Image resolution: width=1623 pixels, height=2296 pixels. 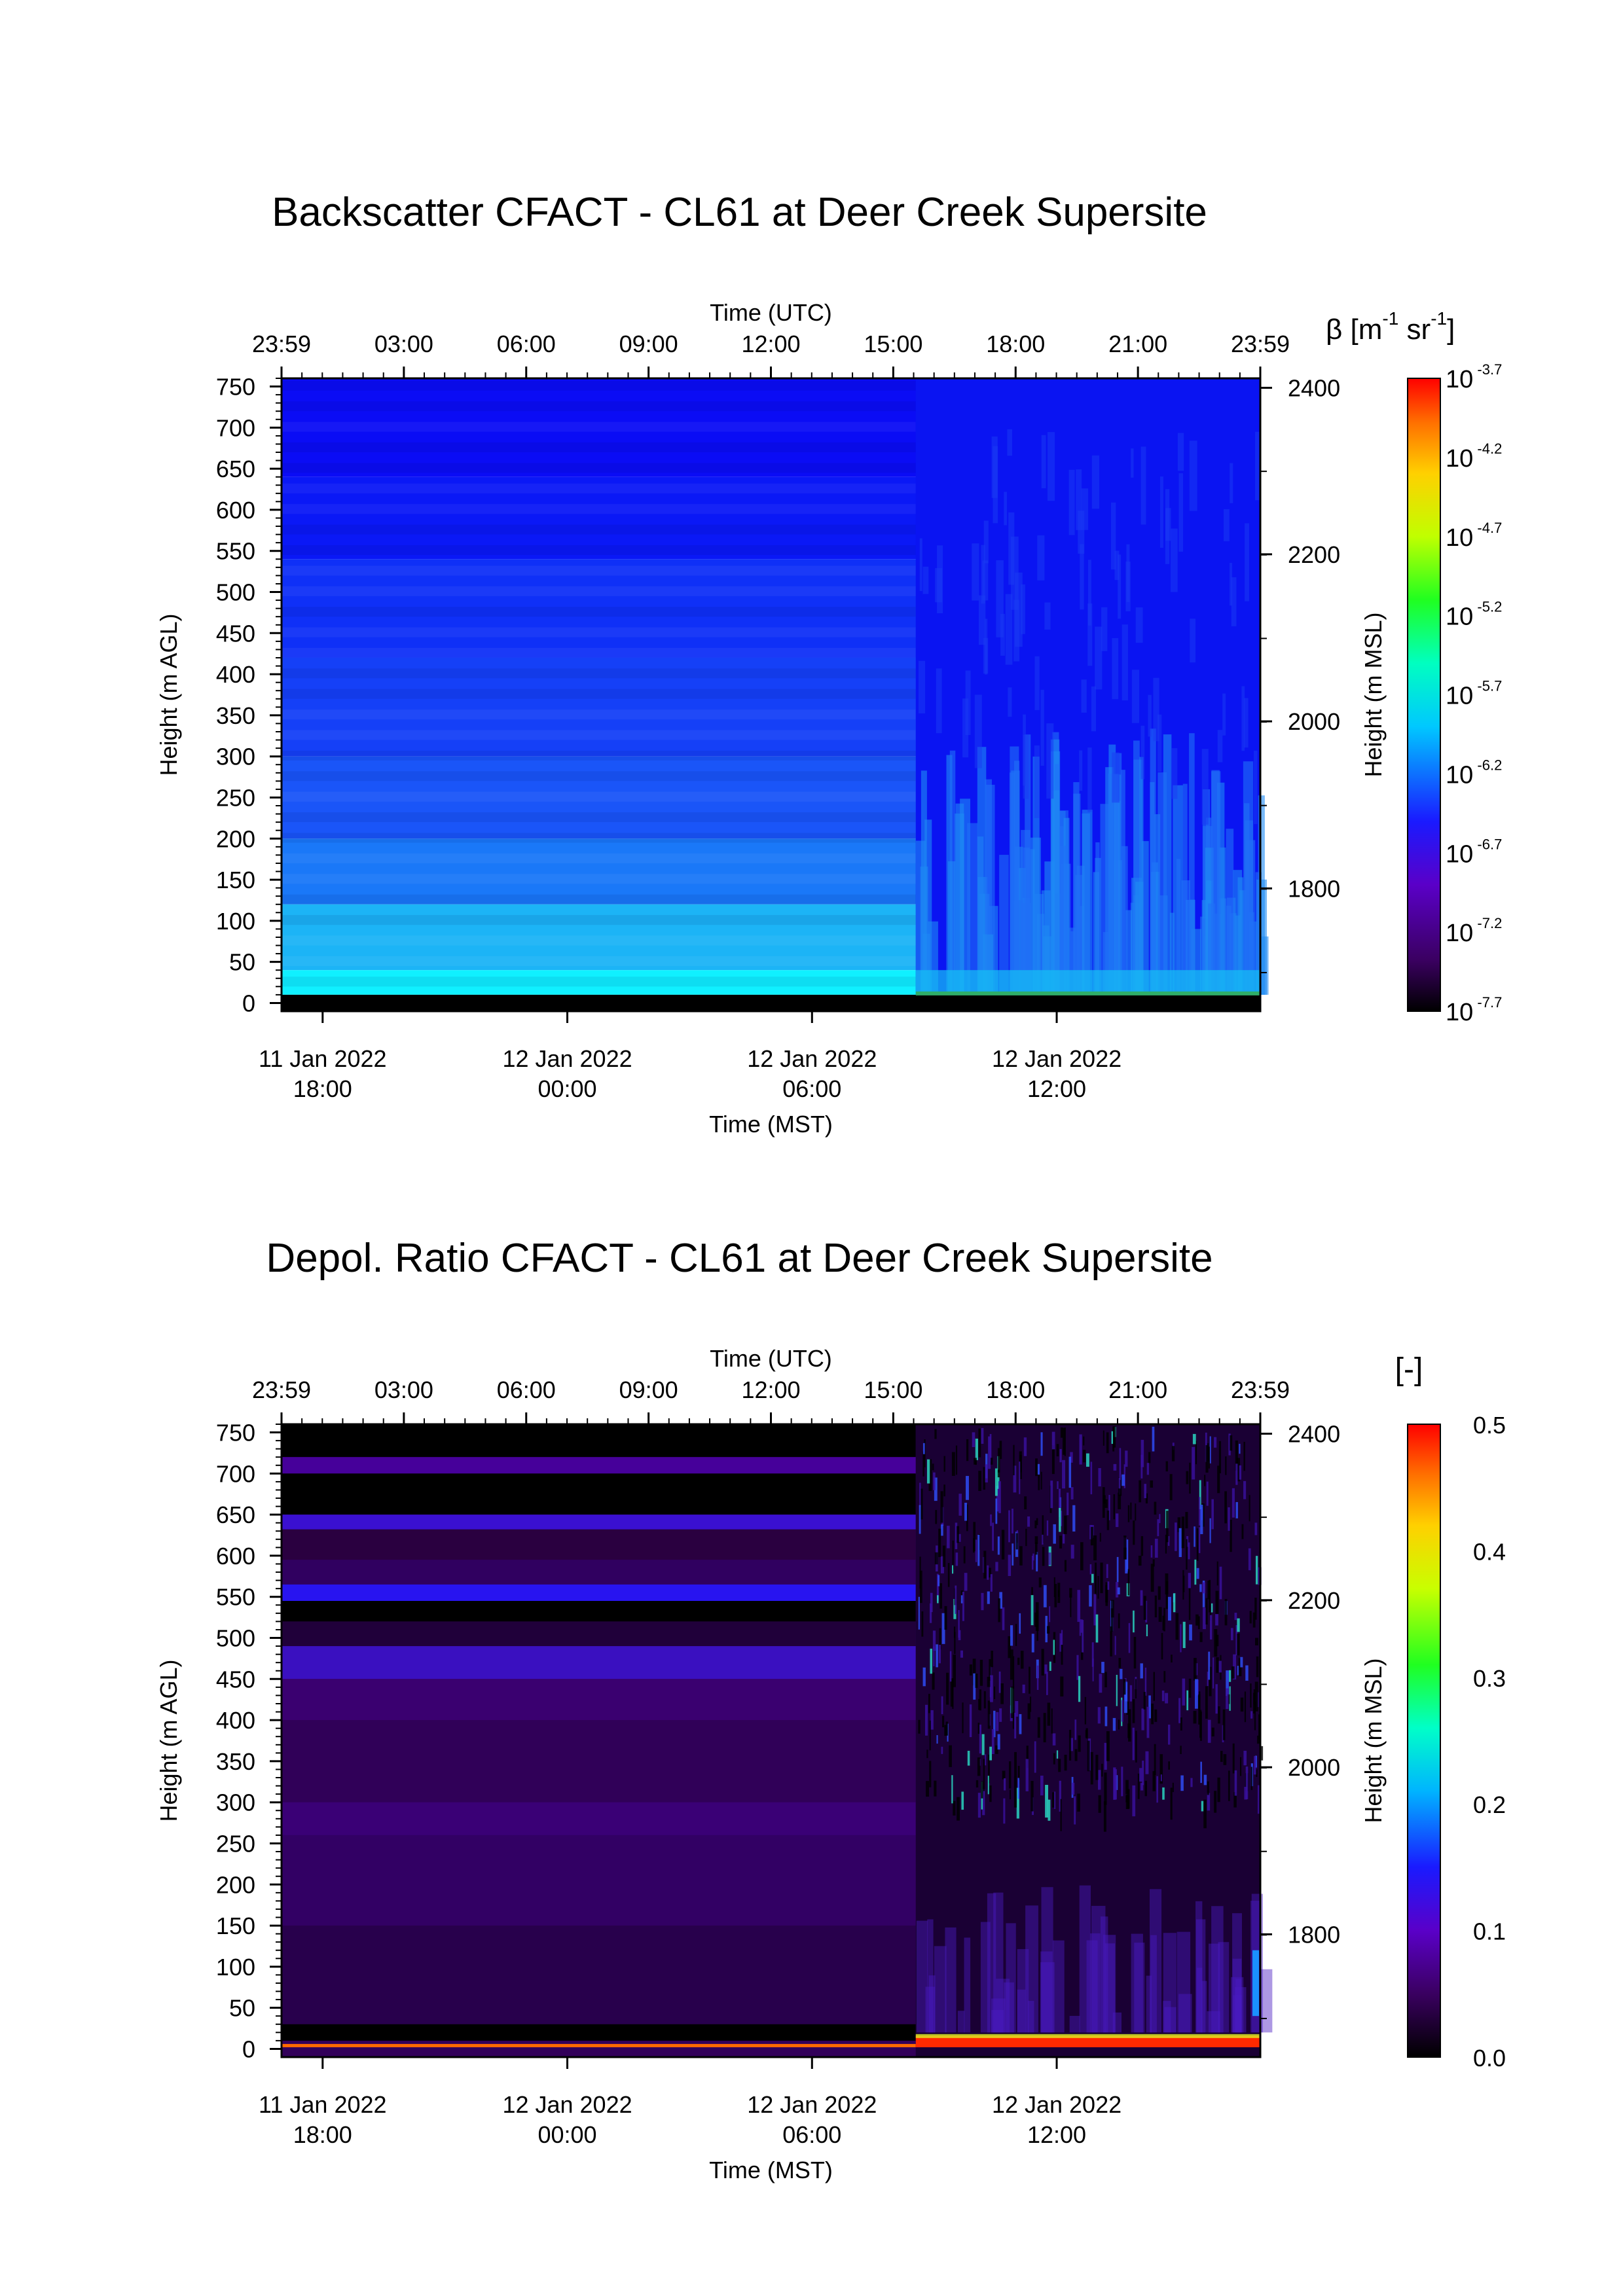 What do you see at coordinates (1489, 1804) in the screenshot?
I see `colorbar-tick-label: 0.2` at bounding box center [1489, 1804].